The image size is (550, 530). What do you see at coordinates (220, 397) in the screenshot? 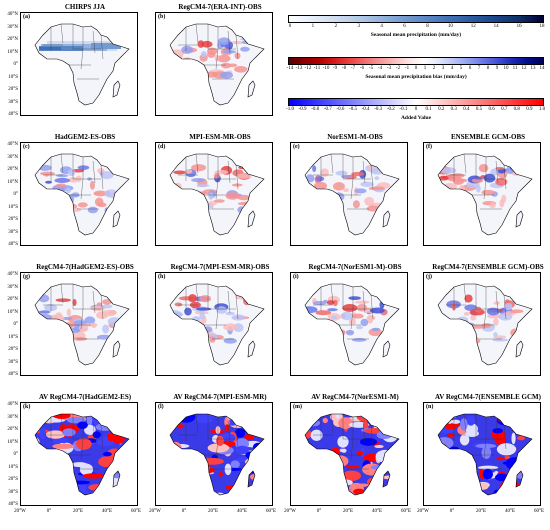
I see `panel-title: AV RegCM4-7(MPI-ESM-MR)` at bounding box center [220, 397].